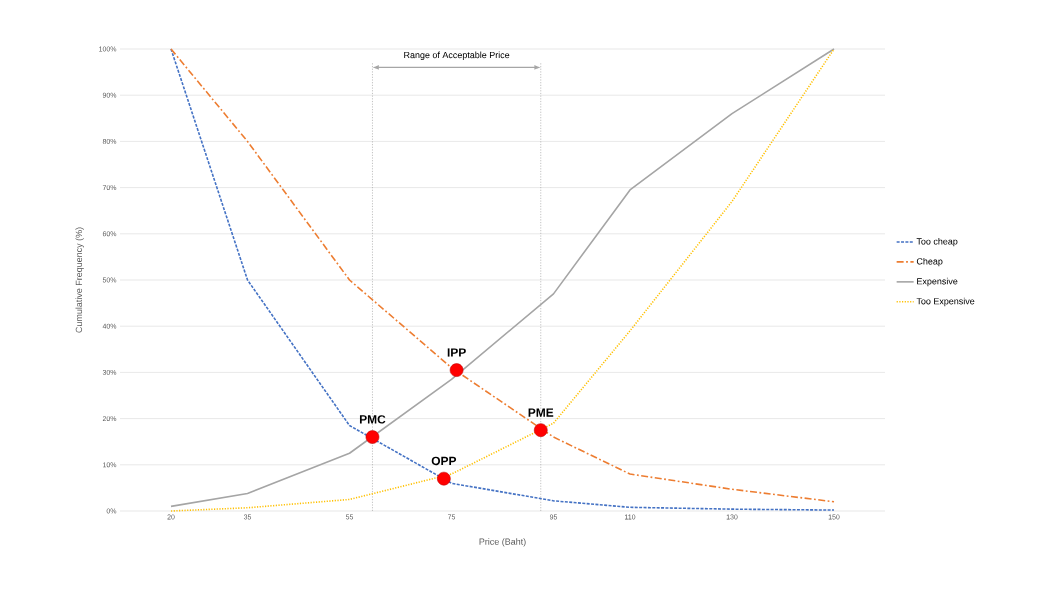 The width and height of the screenshot is (1052, 595). Describe the element at coordinates (79, 280) in the screenshot. I see `y-axis-title: Cumulative Frequency (%)` at that location.